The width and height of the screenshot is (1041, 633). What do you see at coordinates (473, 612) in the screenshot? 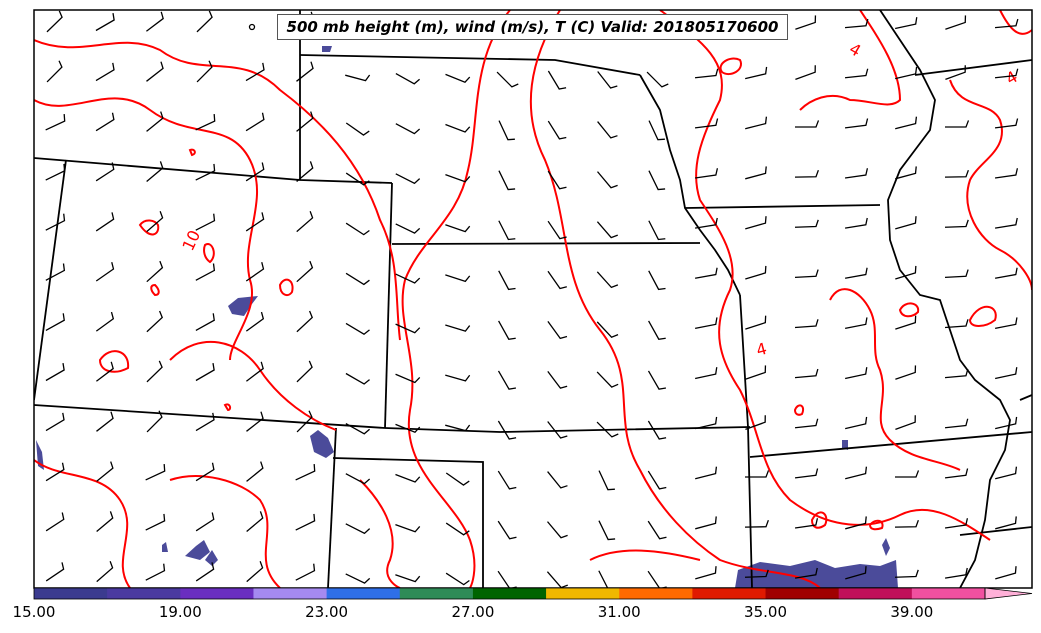
I see `colorbar-tick-label: 27.00` at bounding box center [473, 612].